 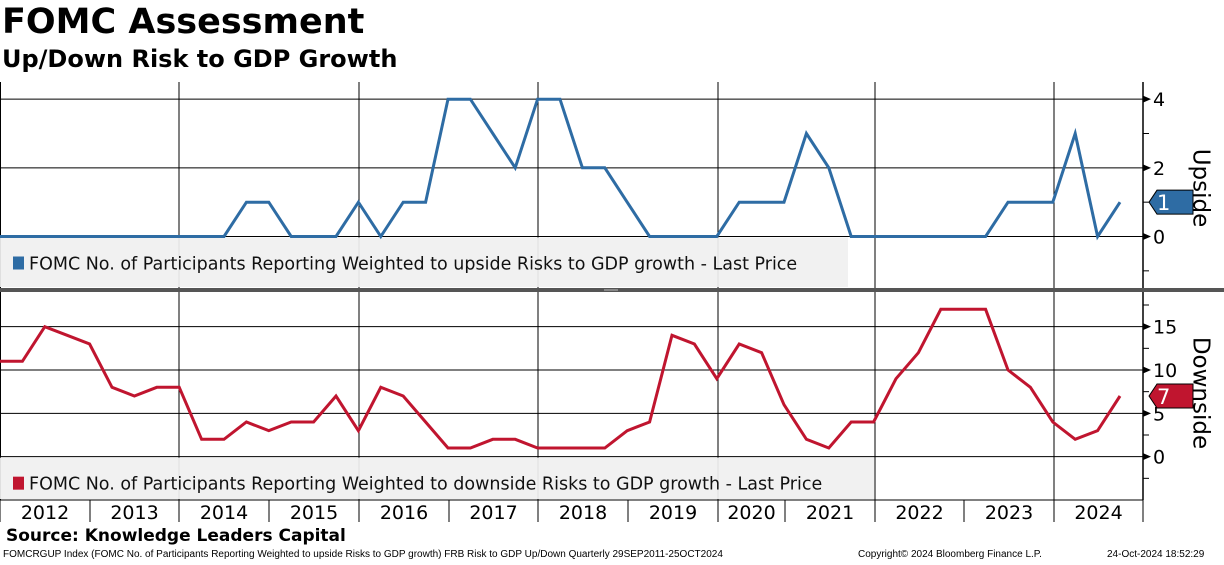 I want to click on y-tick-label: 5, so click(x=1159, y=414).